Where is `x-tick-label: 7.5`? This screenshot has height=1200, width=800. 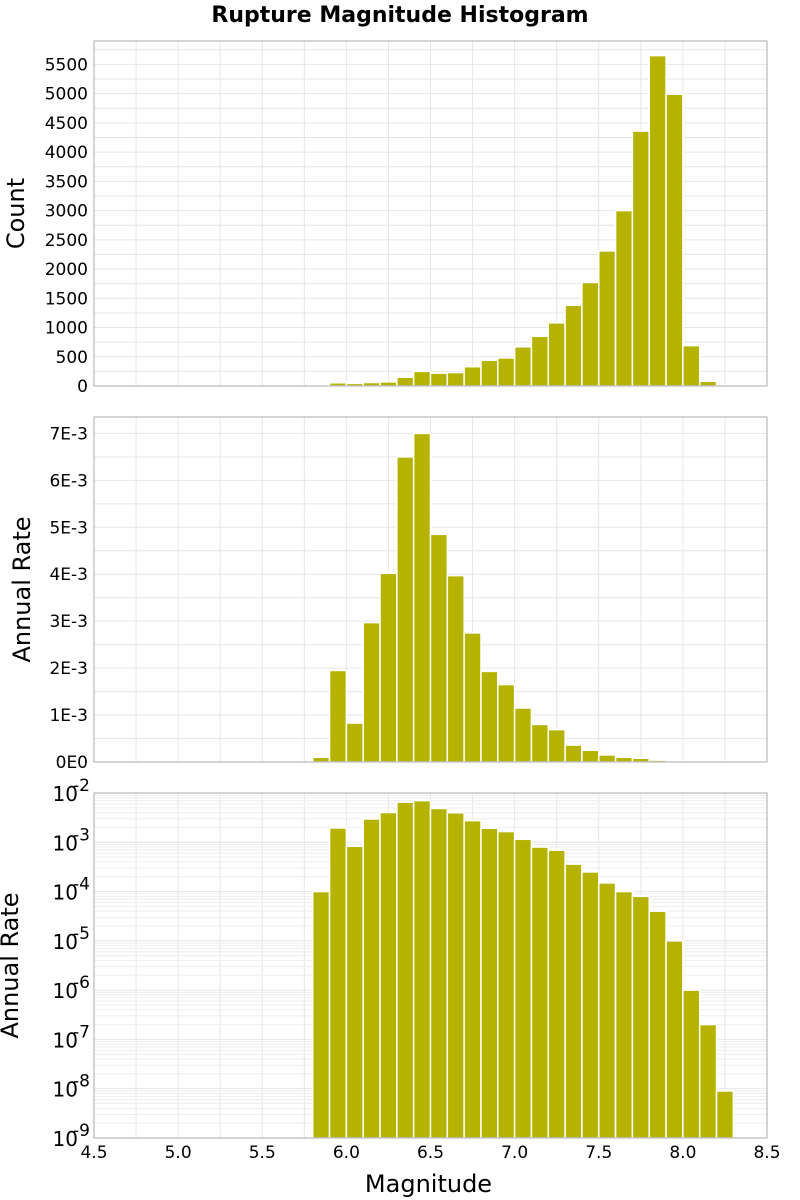 x-tick-label: 7.5 is located at coordinates (598, 1153).